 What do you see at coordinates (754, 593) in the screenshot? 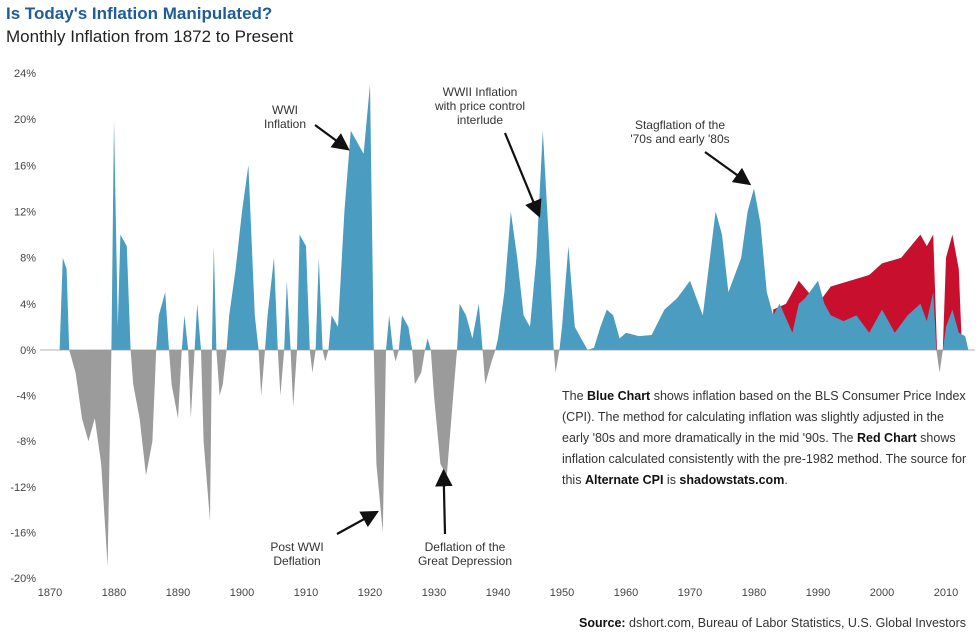
I see `x-tick-label: 1980` at bounding box center [754, 593].